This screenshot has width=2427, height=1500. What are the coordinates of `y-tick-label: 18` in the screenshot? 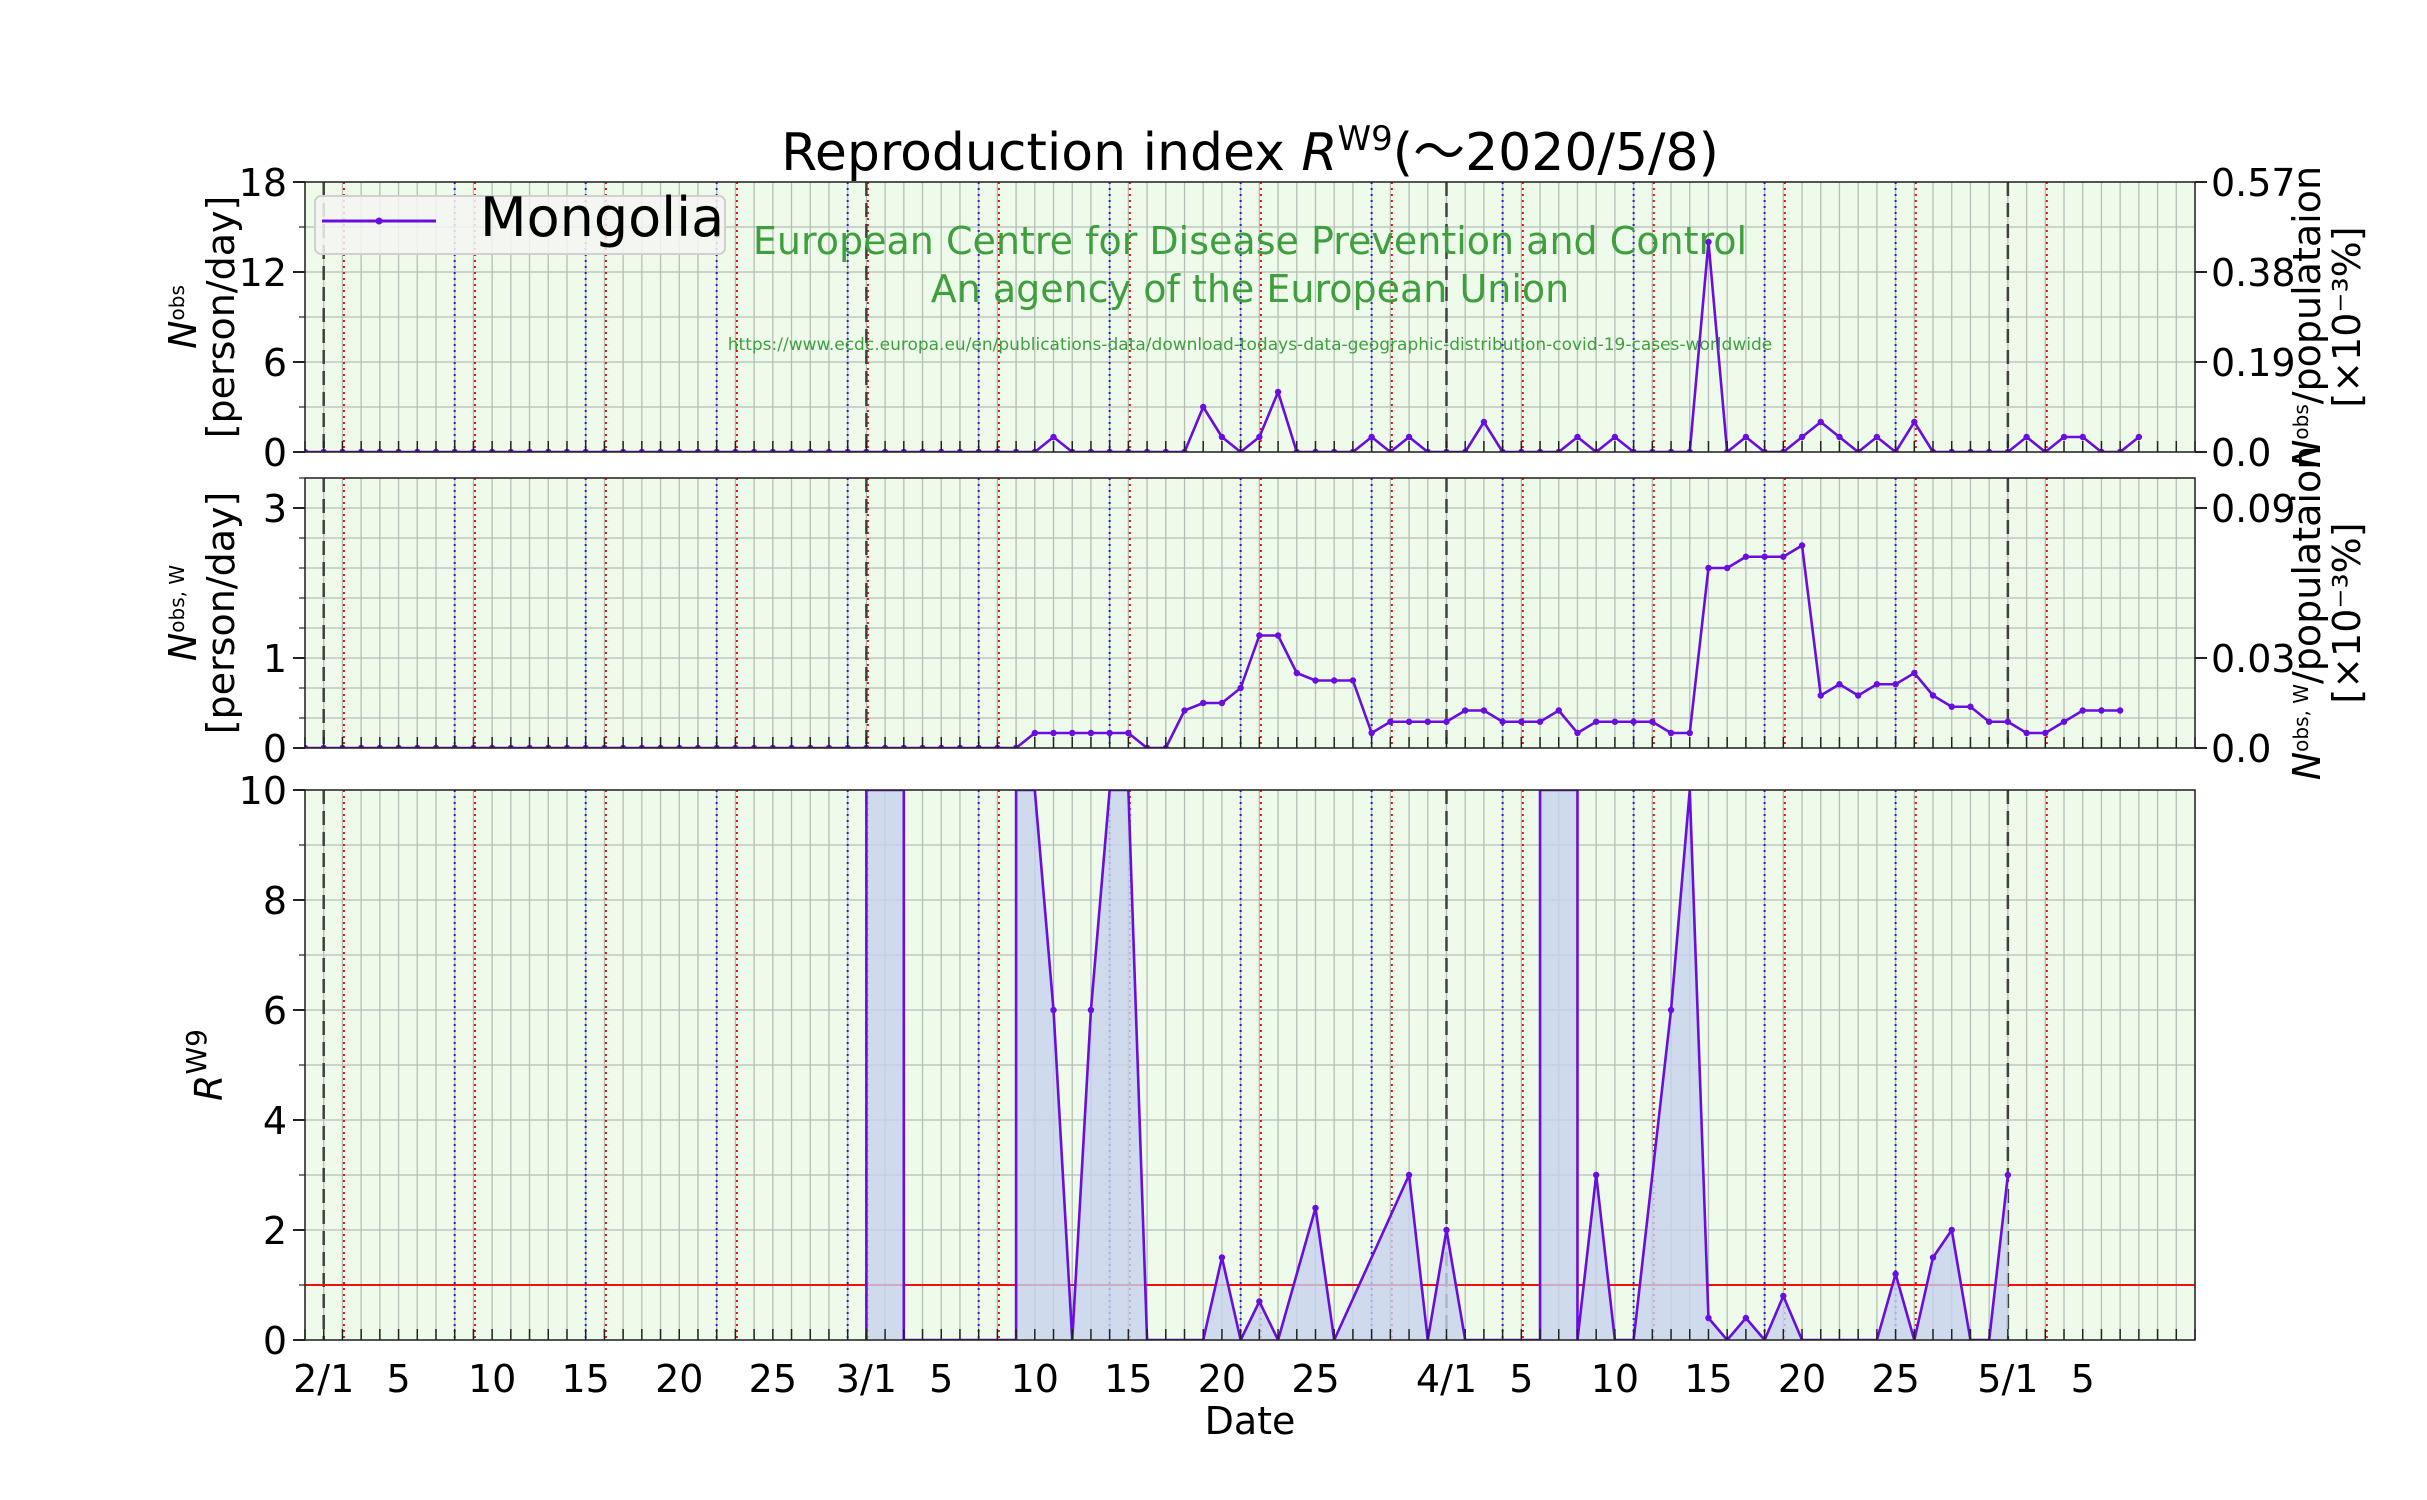 It's located at (263, 183).